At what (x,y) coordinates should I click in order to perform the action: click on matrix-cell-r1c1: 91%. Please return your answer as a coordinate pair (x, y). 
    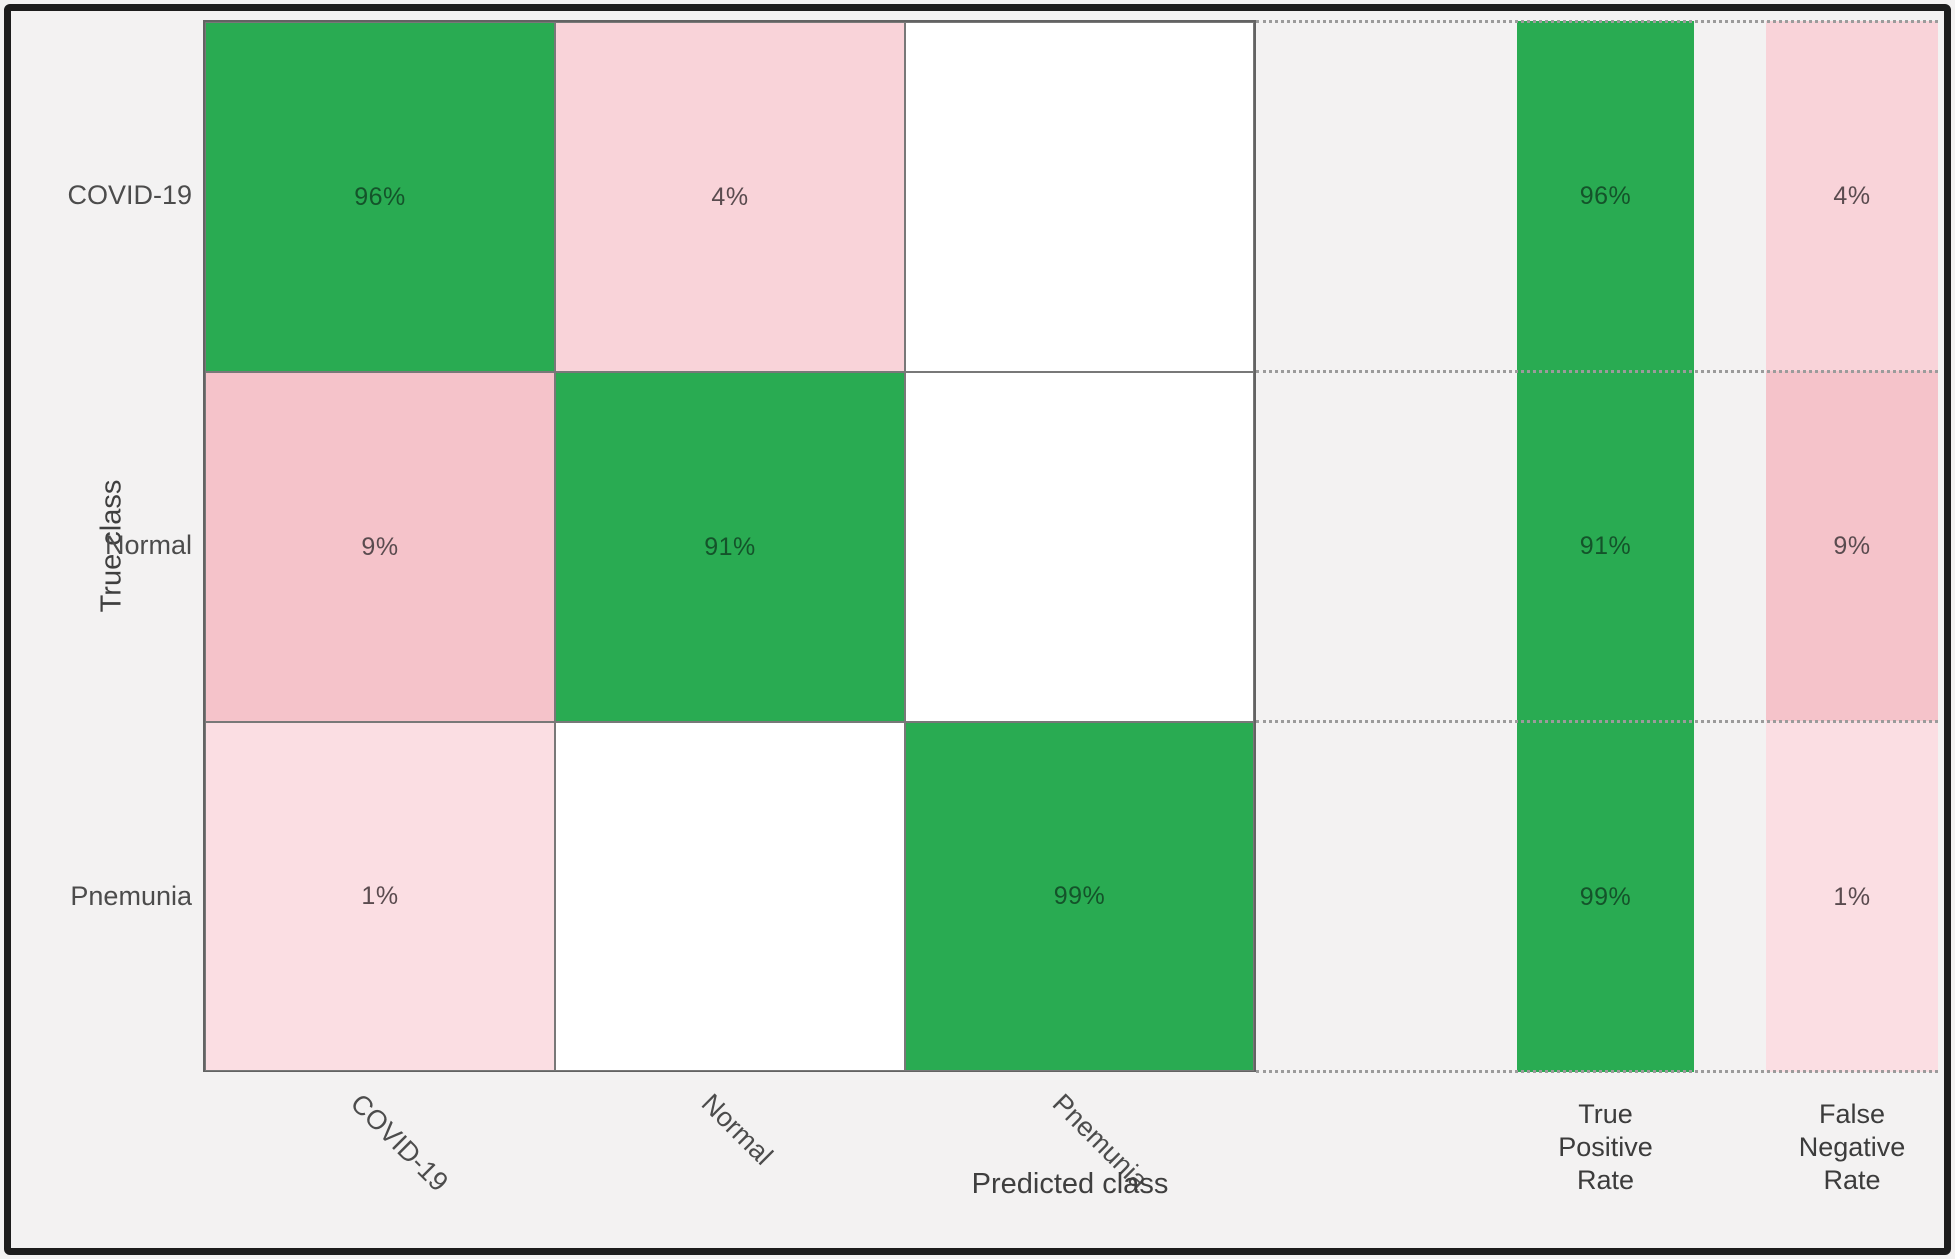
    Looking at the image, I should click on (730, 547).